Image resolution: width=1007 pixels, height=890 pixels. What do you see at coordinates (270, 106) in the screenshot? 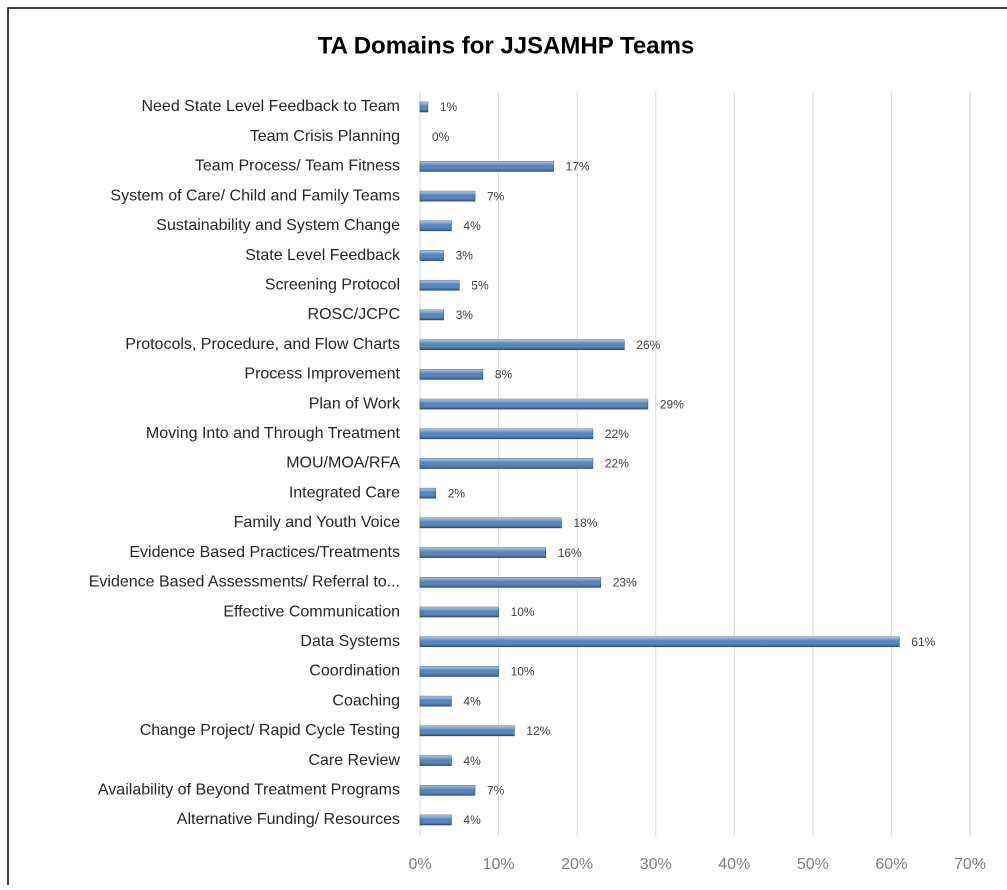
I see `y-tick-label: Need State Level Feedback to Team` at bounding box center [270, 106].